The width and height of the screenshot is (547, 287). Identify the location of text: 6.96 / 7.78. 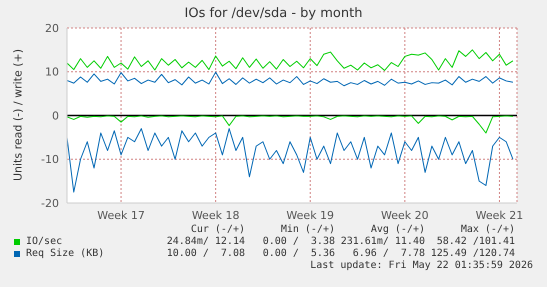
(388, 253).